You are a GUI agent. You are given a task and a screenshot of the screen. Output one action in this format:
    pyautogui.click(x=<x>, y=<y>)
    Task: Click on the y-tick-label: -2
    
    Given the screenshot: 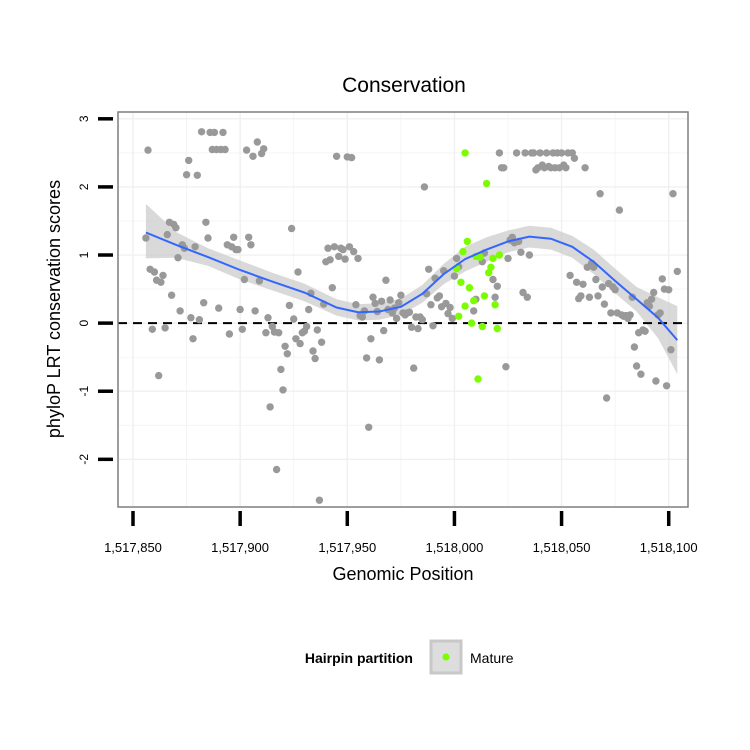 What is the action you would take?
    pyautogui.click(x=84, y=459)
    